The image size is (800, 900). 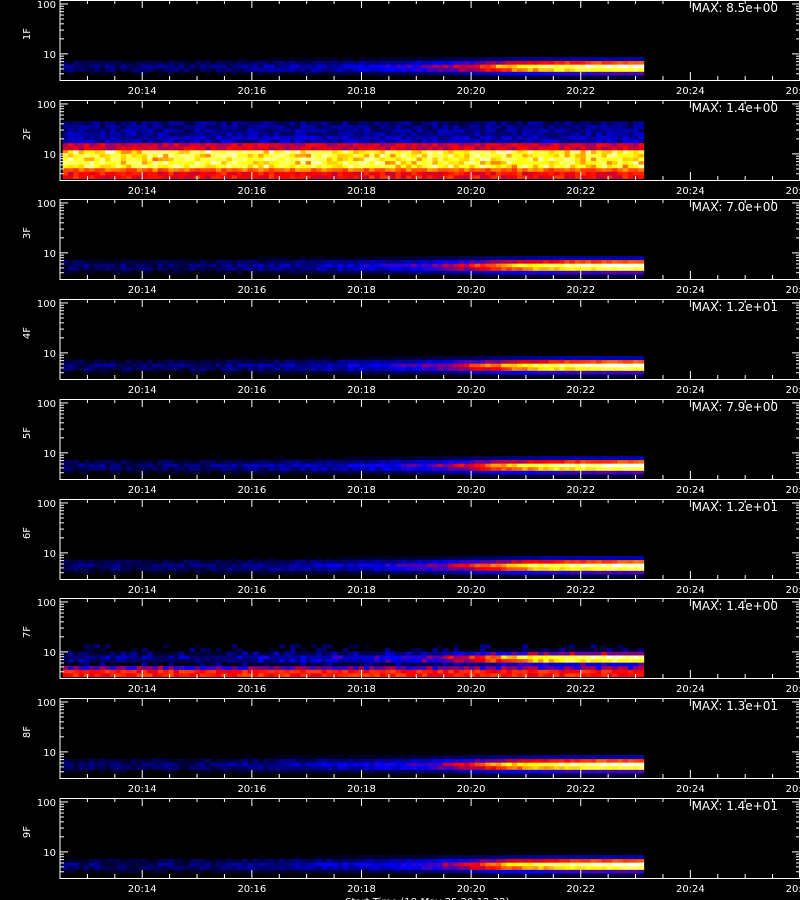 I want to click on x-tick-label: 20:26, so click(x=793, y=490).